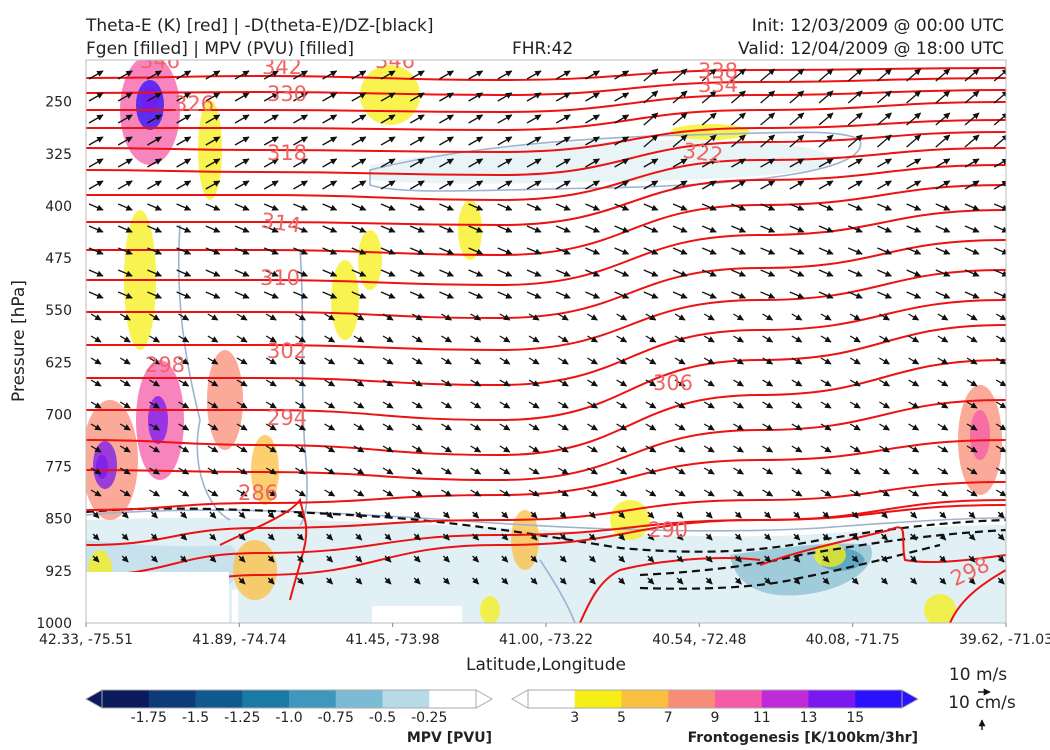 Image resolution: width=1050 pixels, height=750 pixels. I want to click on colorbar-tick-label: 7, so click(668, 718).